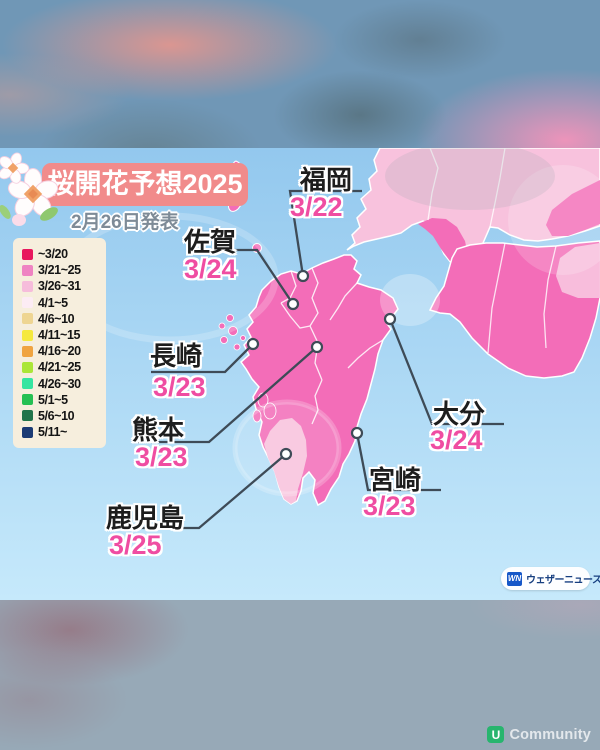 Image resolution: width=600 pixels, height=750 pixels. I want to click on city-label-oita: 大分, so click(459, 414).